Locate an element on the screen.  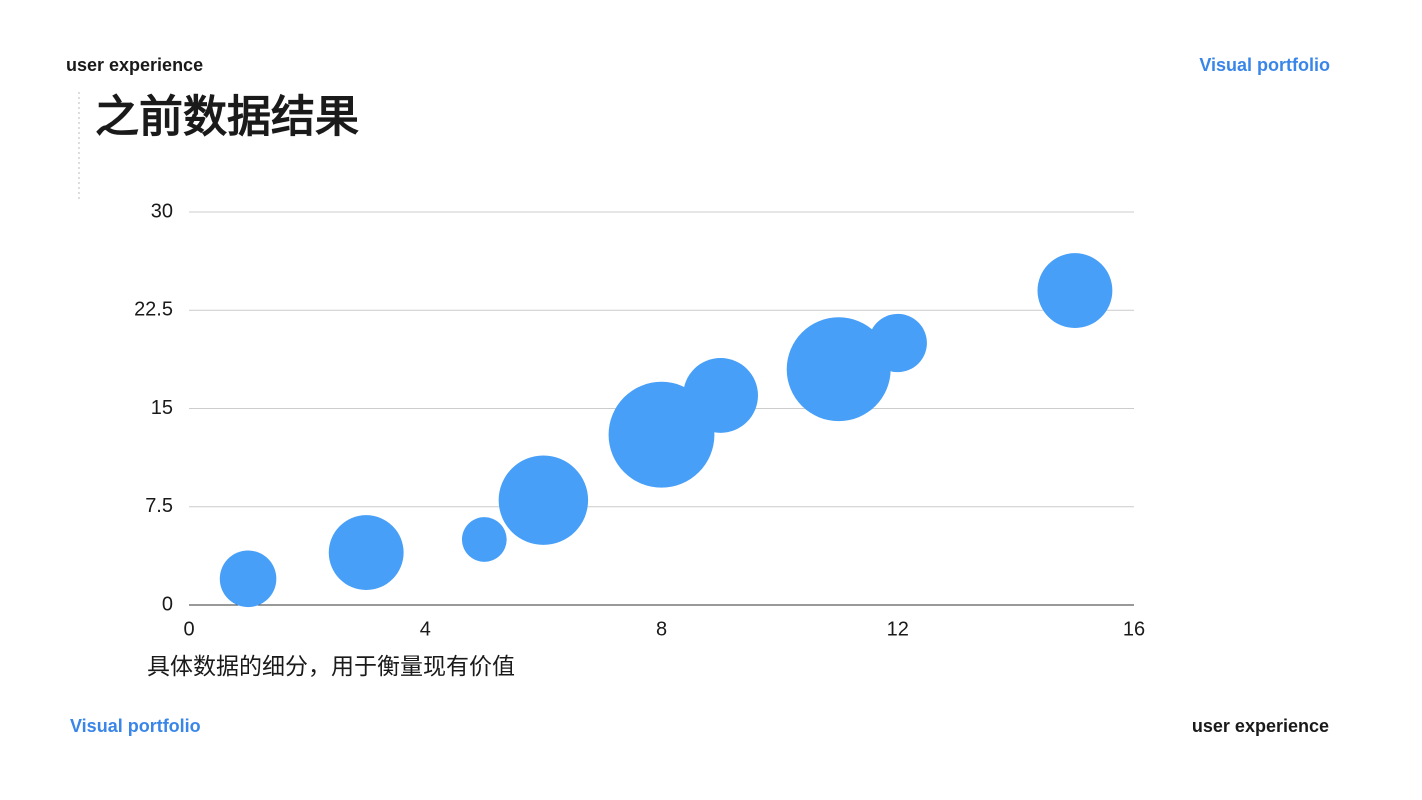
header-right: Visual portfolio is located at coordinates (1264, 65).